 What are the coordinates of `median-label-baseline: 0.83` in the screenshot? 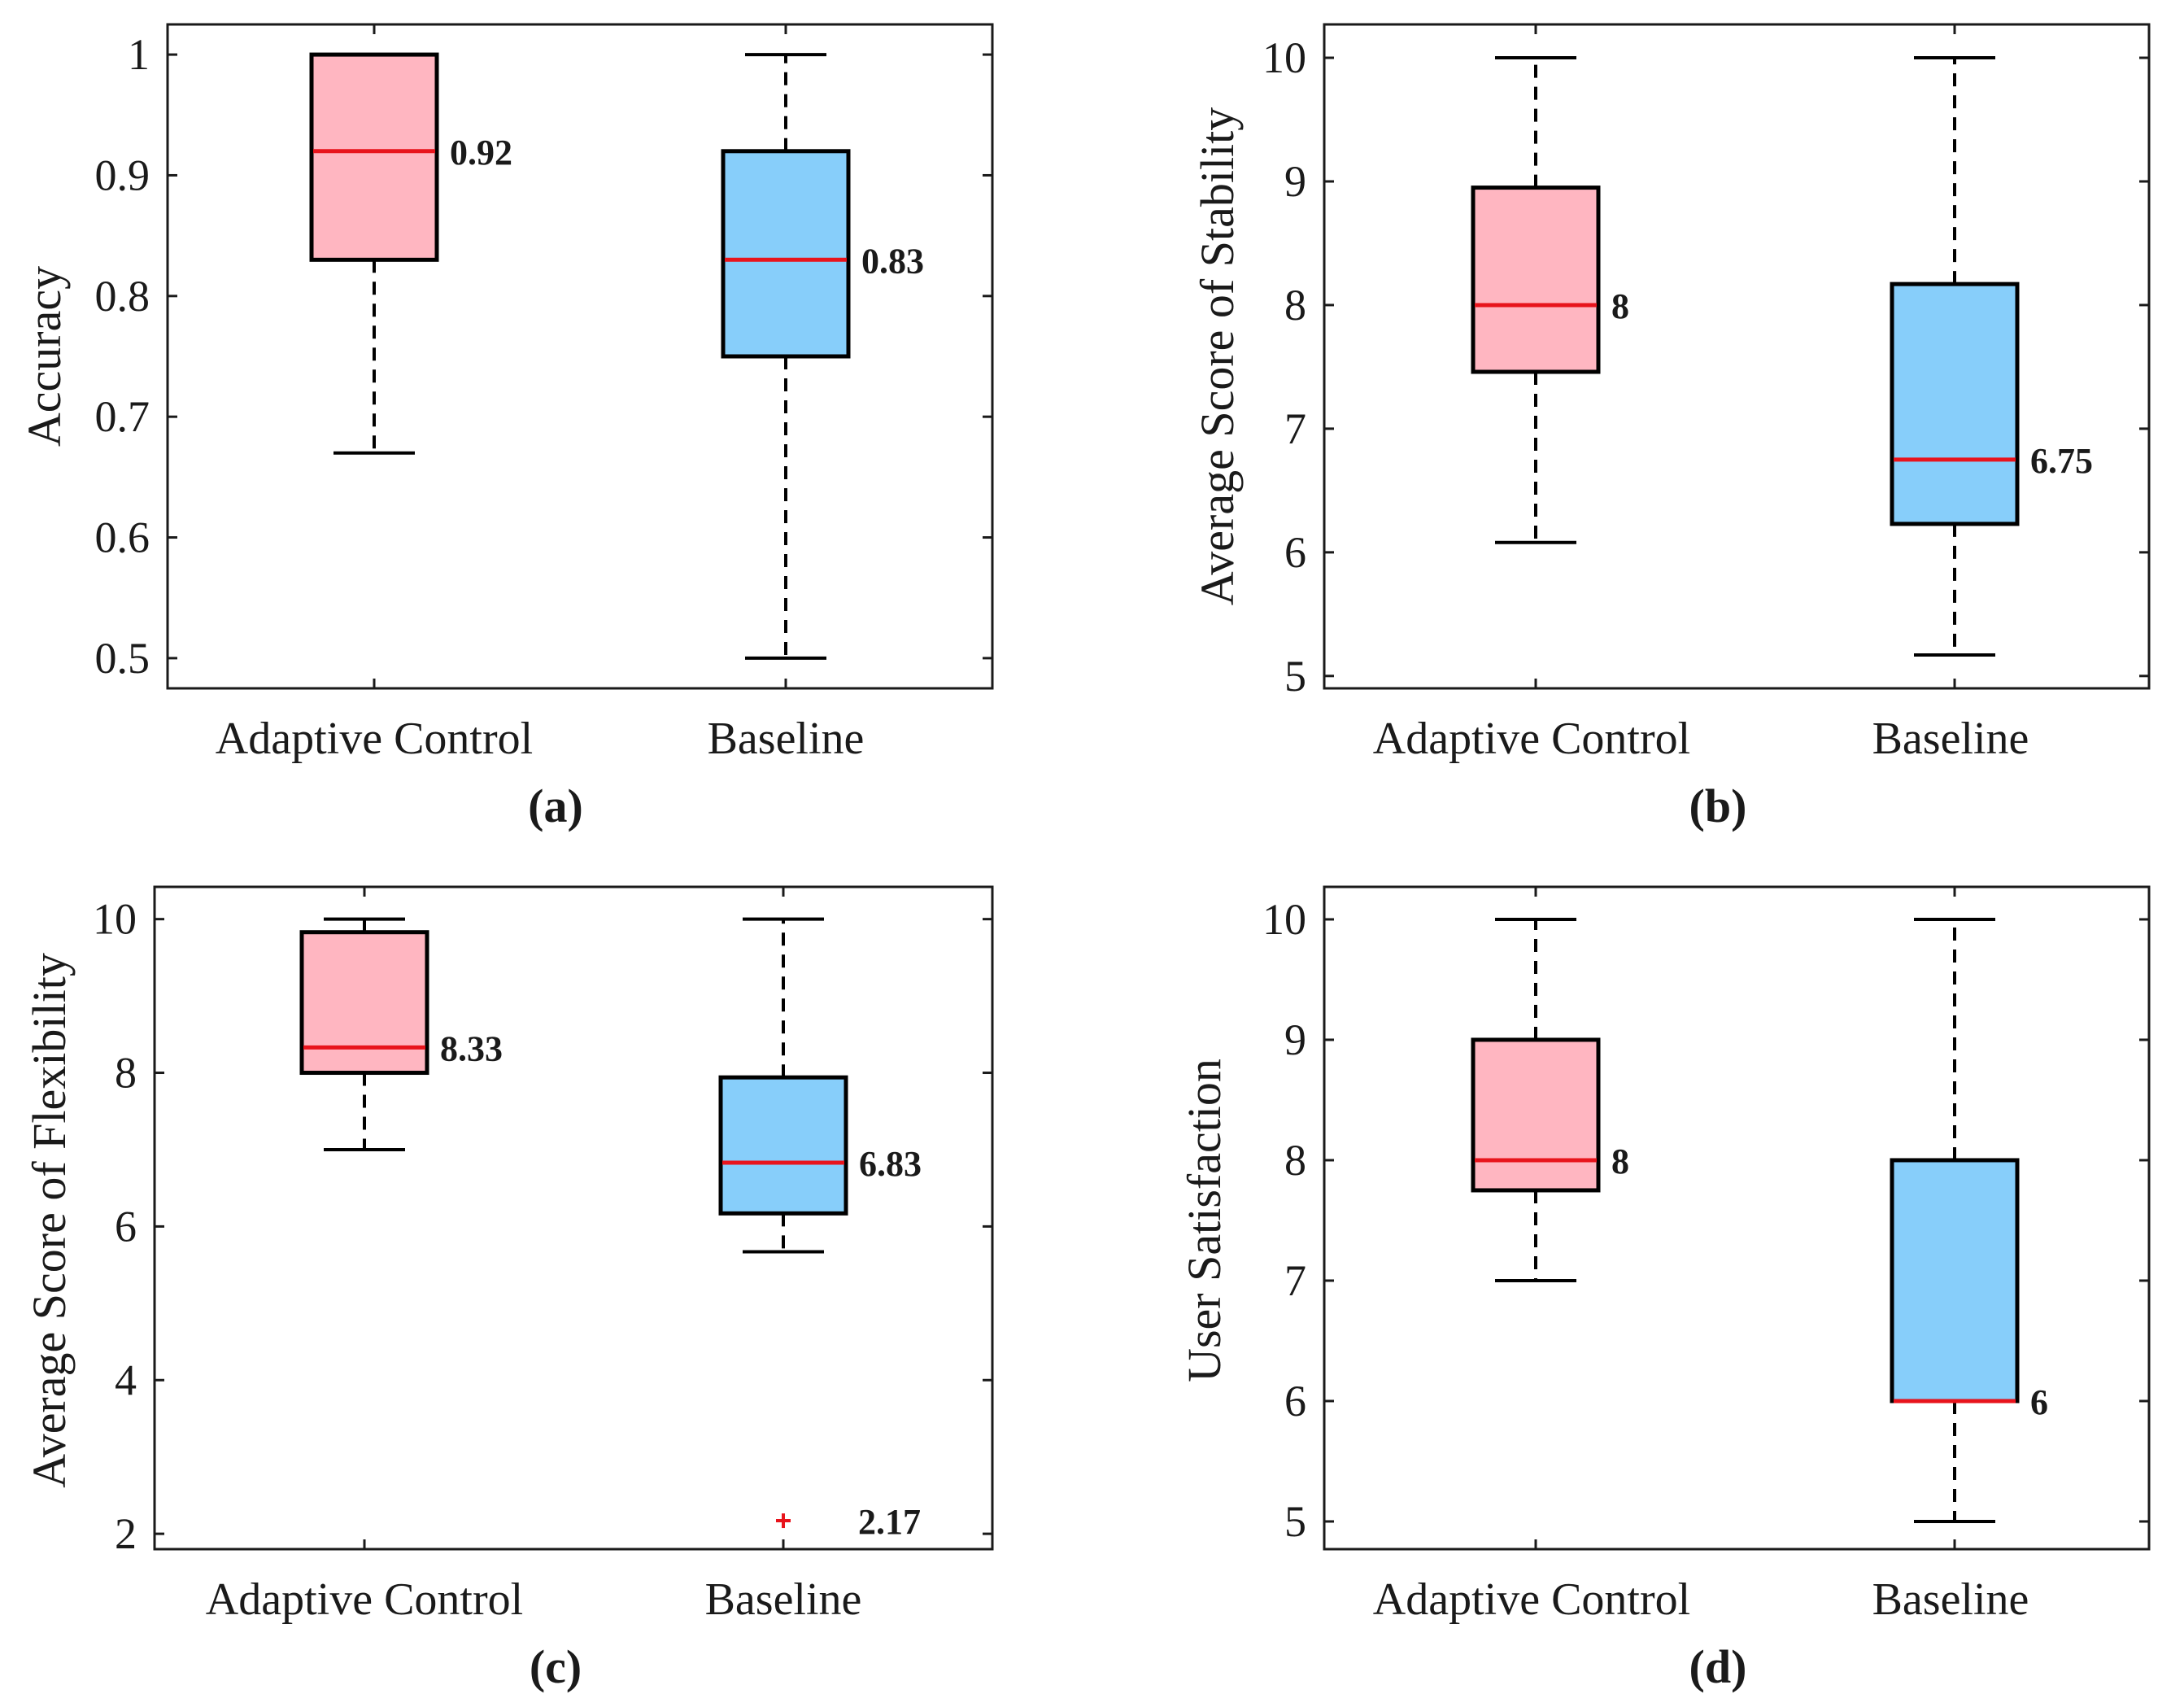 It's located at (892, 261).